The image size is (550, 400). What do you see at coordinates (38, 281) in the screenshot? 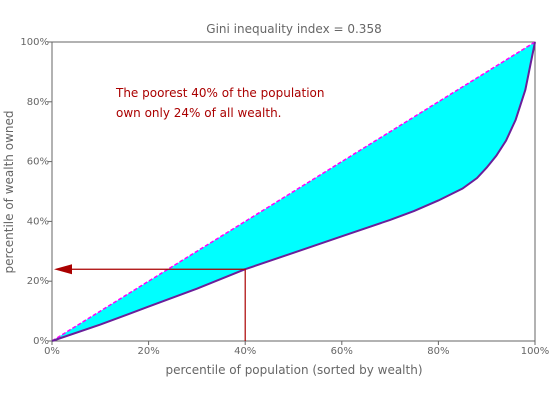
I see `y-tick-label: 20%` at bounding box center [38, 281].